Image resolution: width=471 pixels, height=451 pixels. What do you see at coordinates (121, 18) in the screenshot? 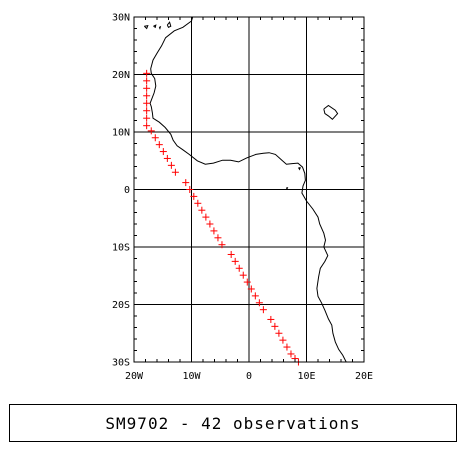
I see `y-tick-label: 30N` at bounding box center [121, 18].